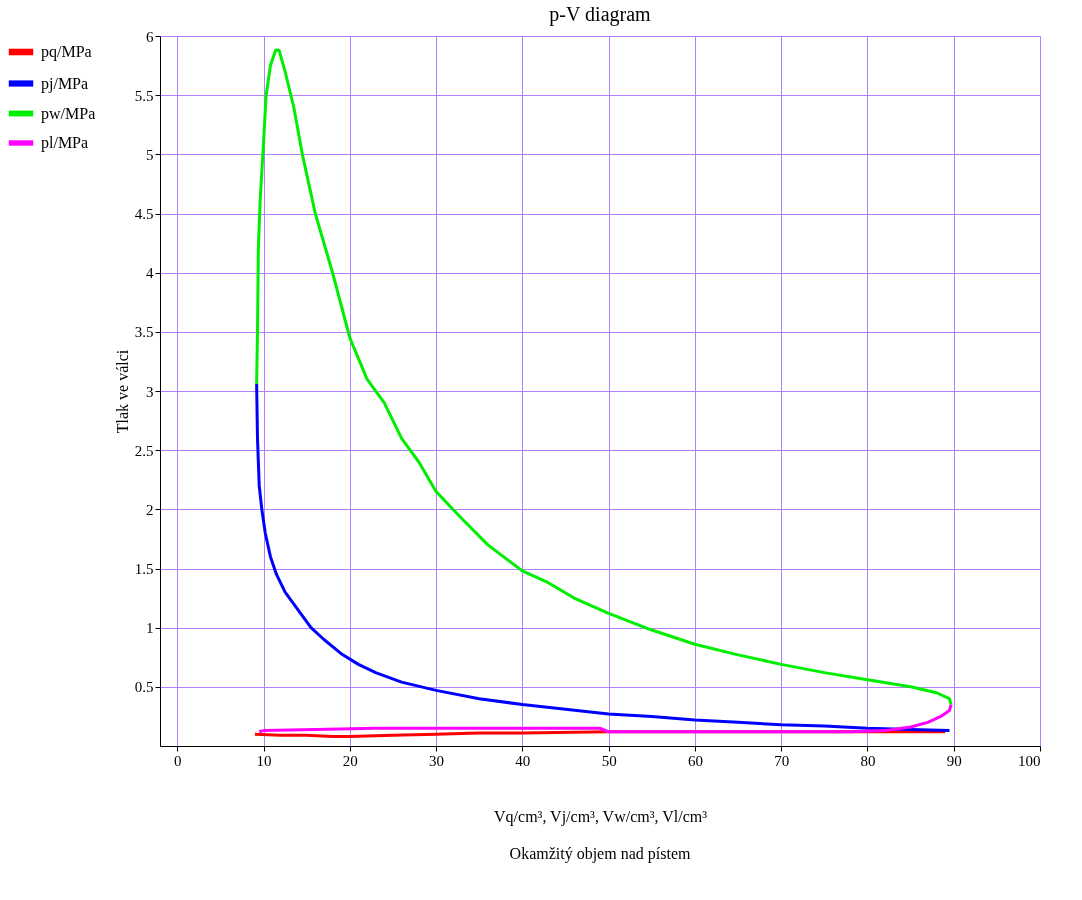 The width and height of the screenshot is (1082, 900). What do you see at coordinates (68, 113) in the screenshot?
I see `legend-label: pw/MPa` at bounding box center [68, 113].